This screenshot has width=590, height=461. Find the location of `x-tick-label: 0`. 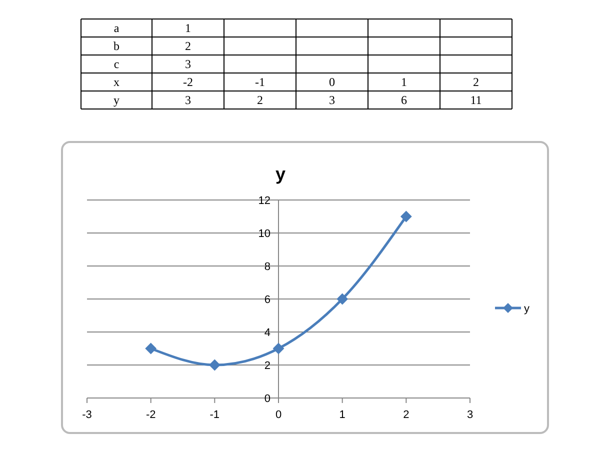

x-tick-label: 0 is located at coordinates (278, 415).